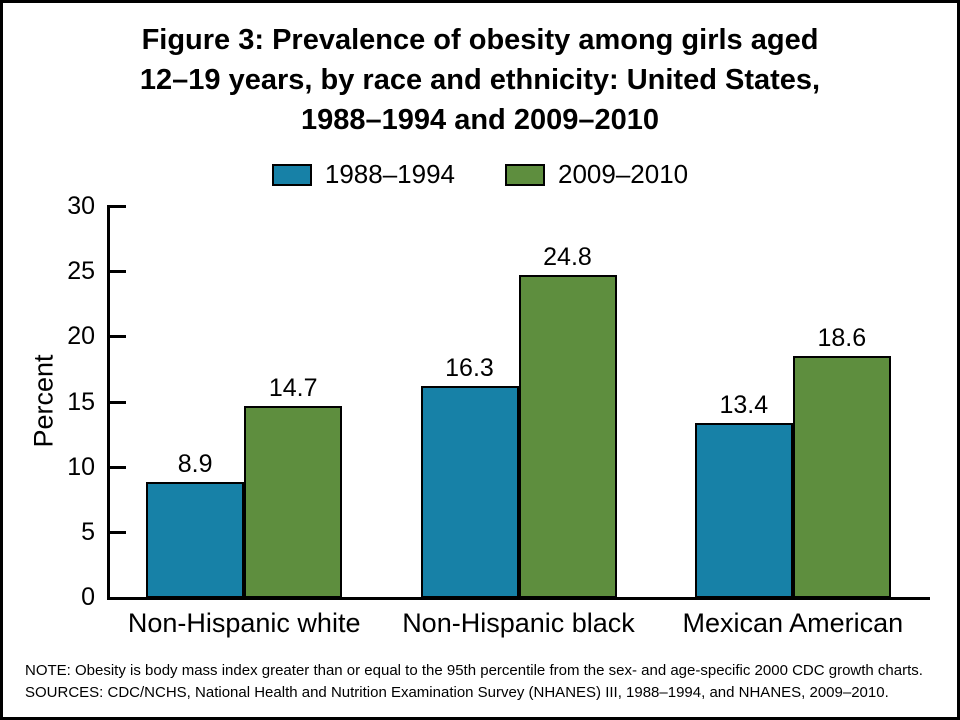  What do you see at coordinates (81, 206) in the screenshot?
I see `y-tick-label: 30` at bounding box center [81, 206].